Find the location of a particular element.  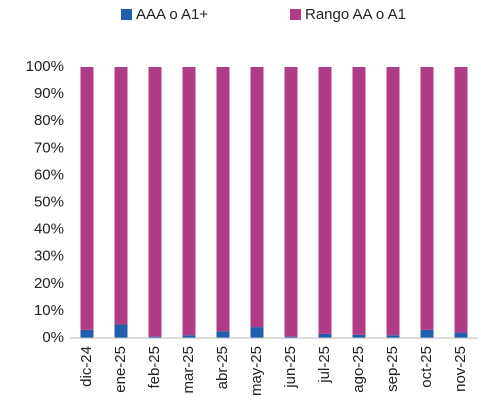

y-tick-label: 60% is located at coordinates (49, 174).